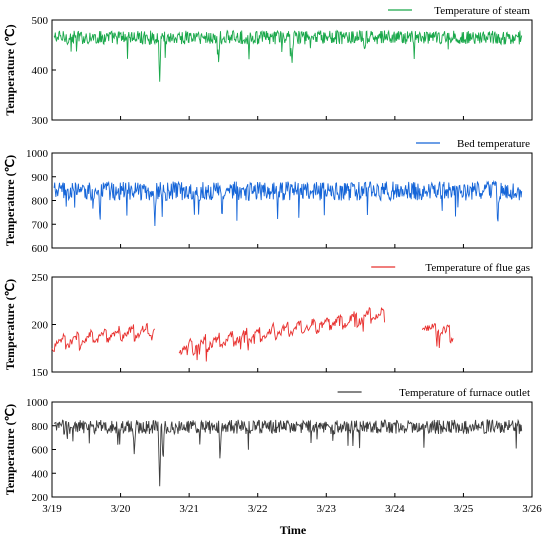  I want to click on y-tick-label-furnace: 200, so click(40, 498).